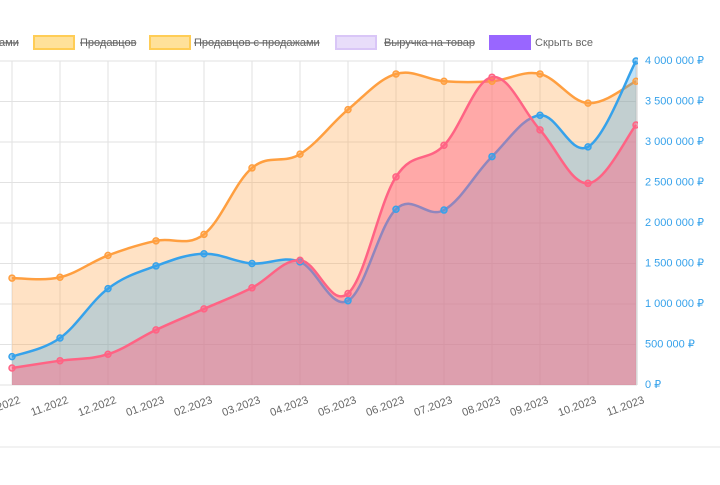  I want to click on x-tick-label: 11.2023, so click(625, 406).